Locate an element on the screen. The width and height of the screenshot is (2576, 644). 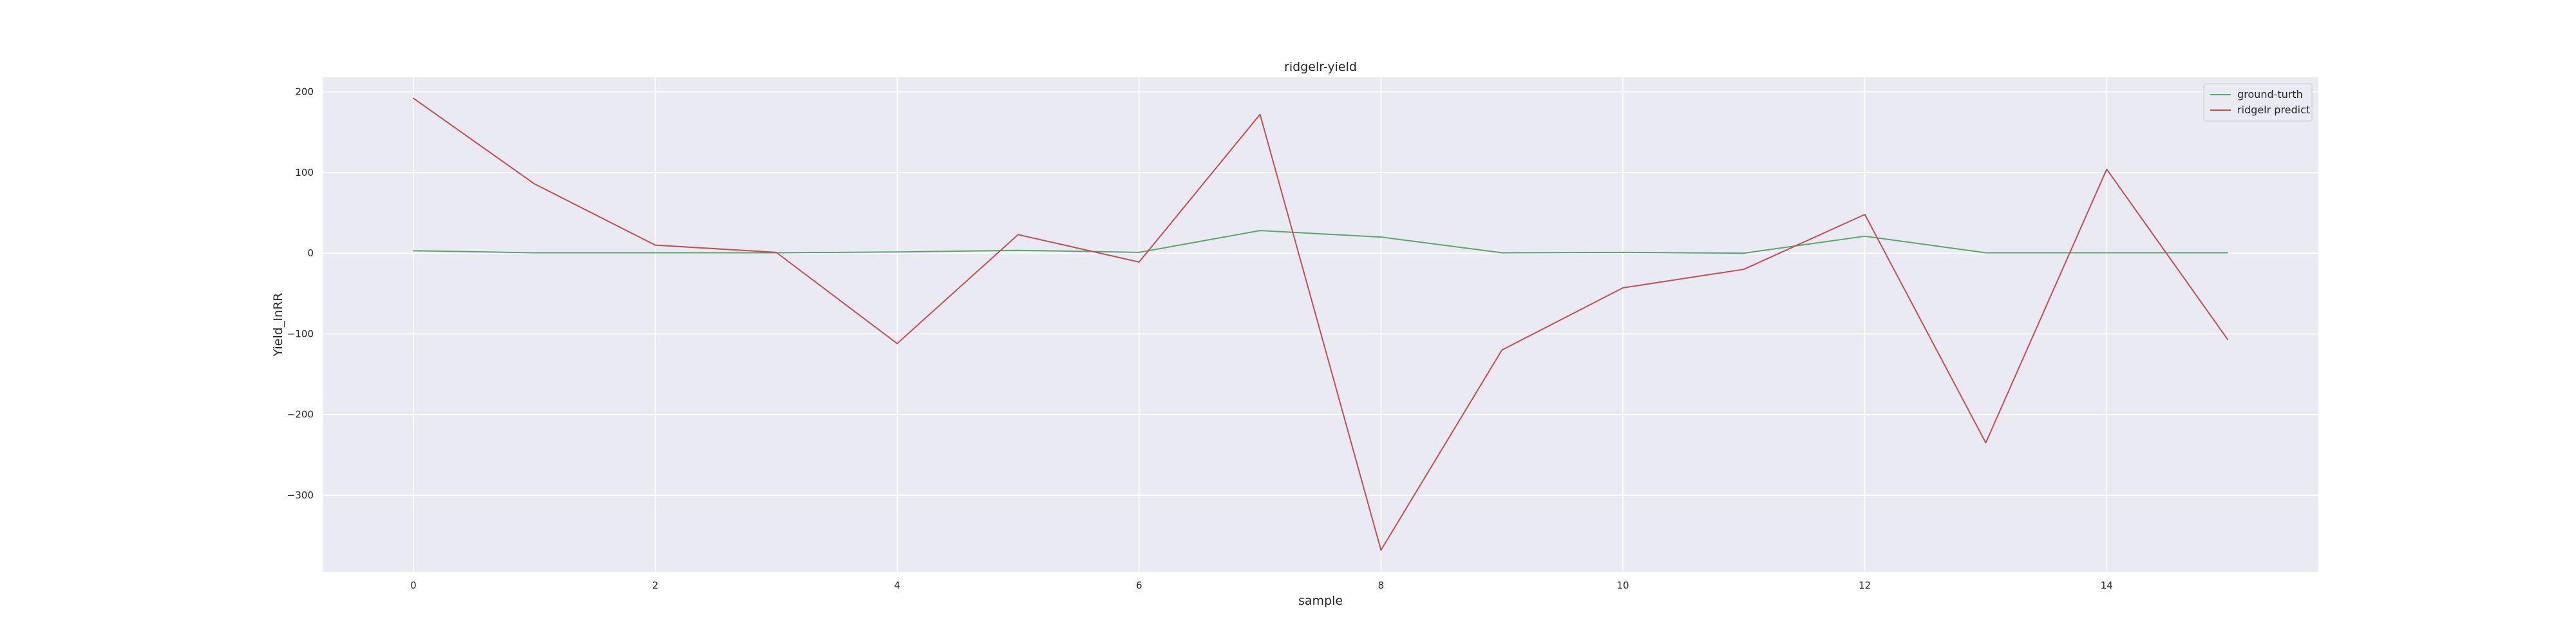
legend-label-0: ground-turth is located at coordinates (2270, 94).